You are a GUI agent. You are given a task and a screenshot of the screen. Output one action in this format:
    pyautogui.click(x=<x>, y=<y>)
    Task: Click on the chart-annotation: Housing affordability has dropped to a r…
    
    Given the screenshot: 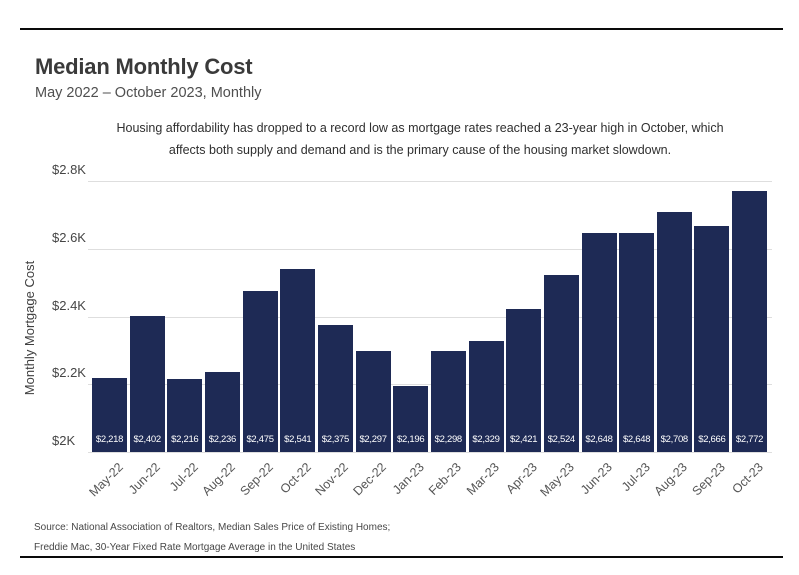 What is the action you would take?
    pyautogui.click(x=420, y=139)
    